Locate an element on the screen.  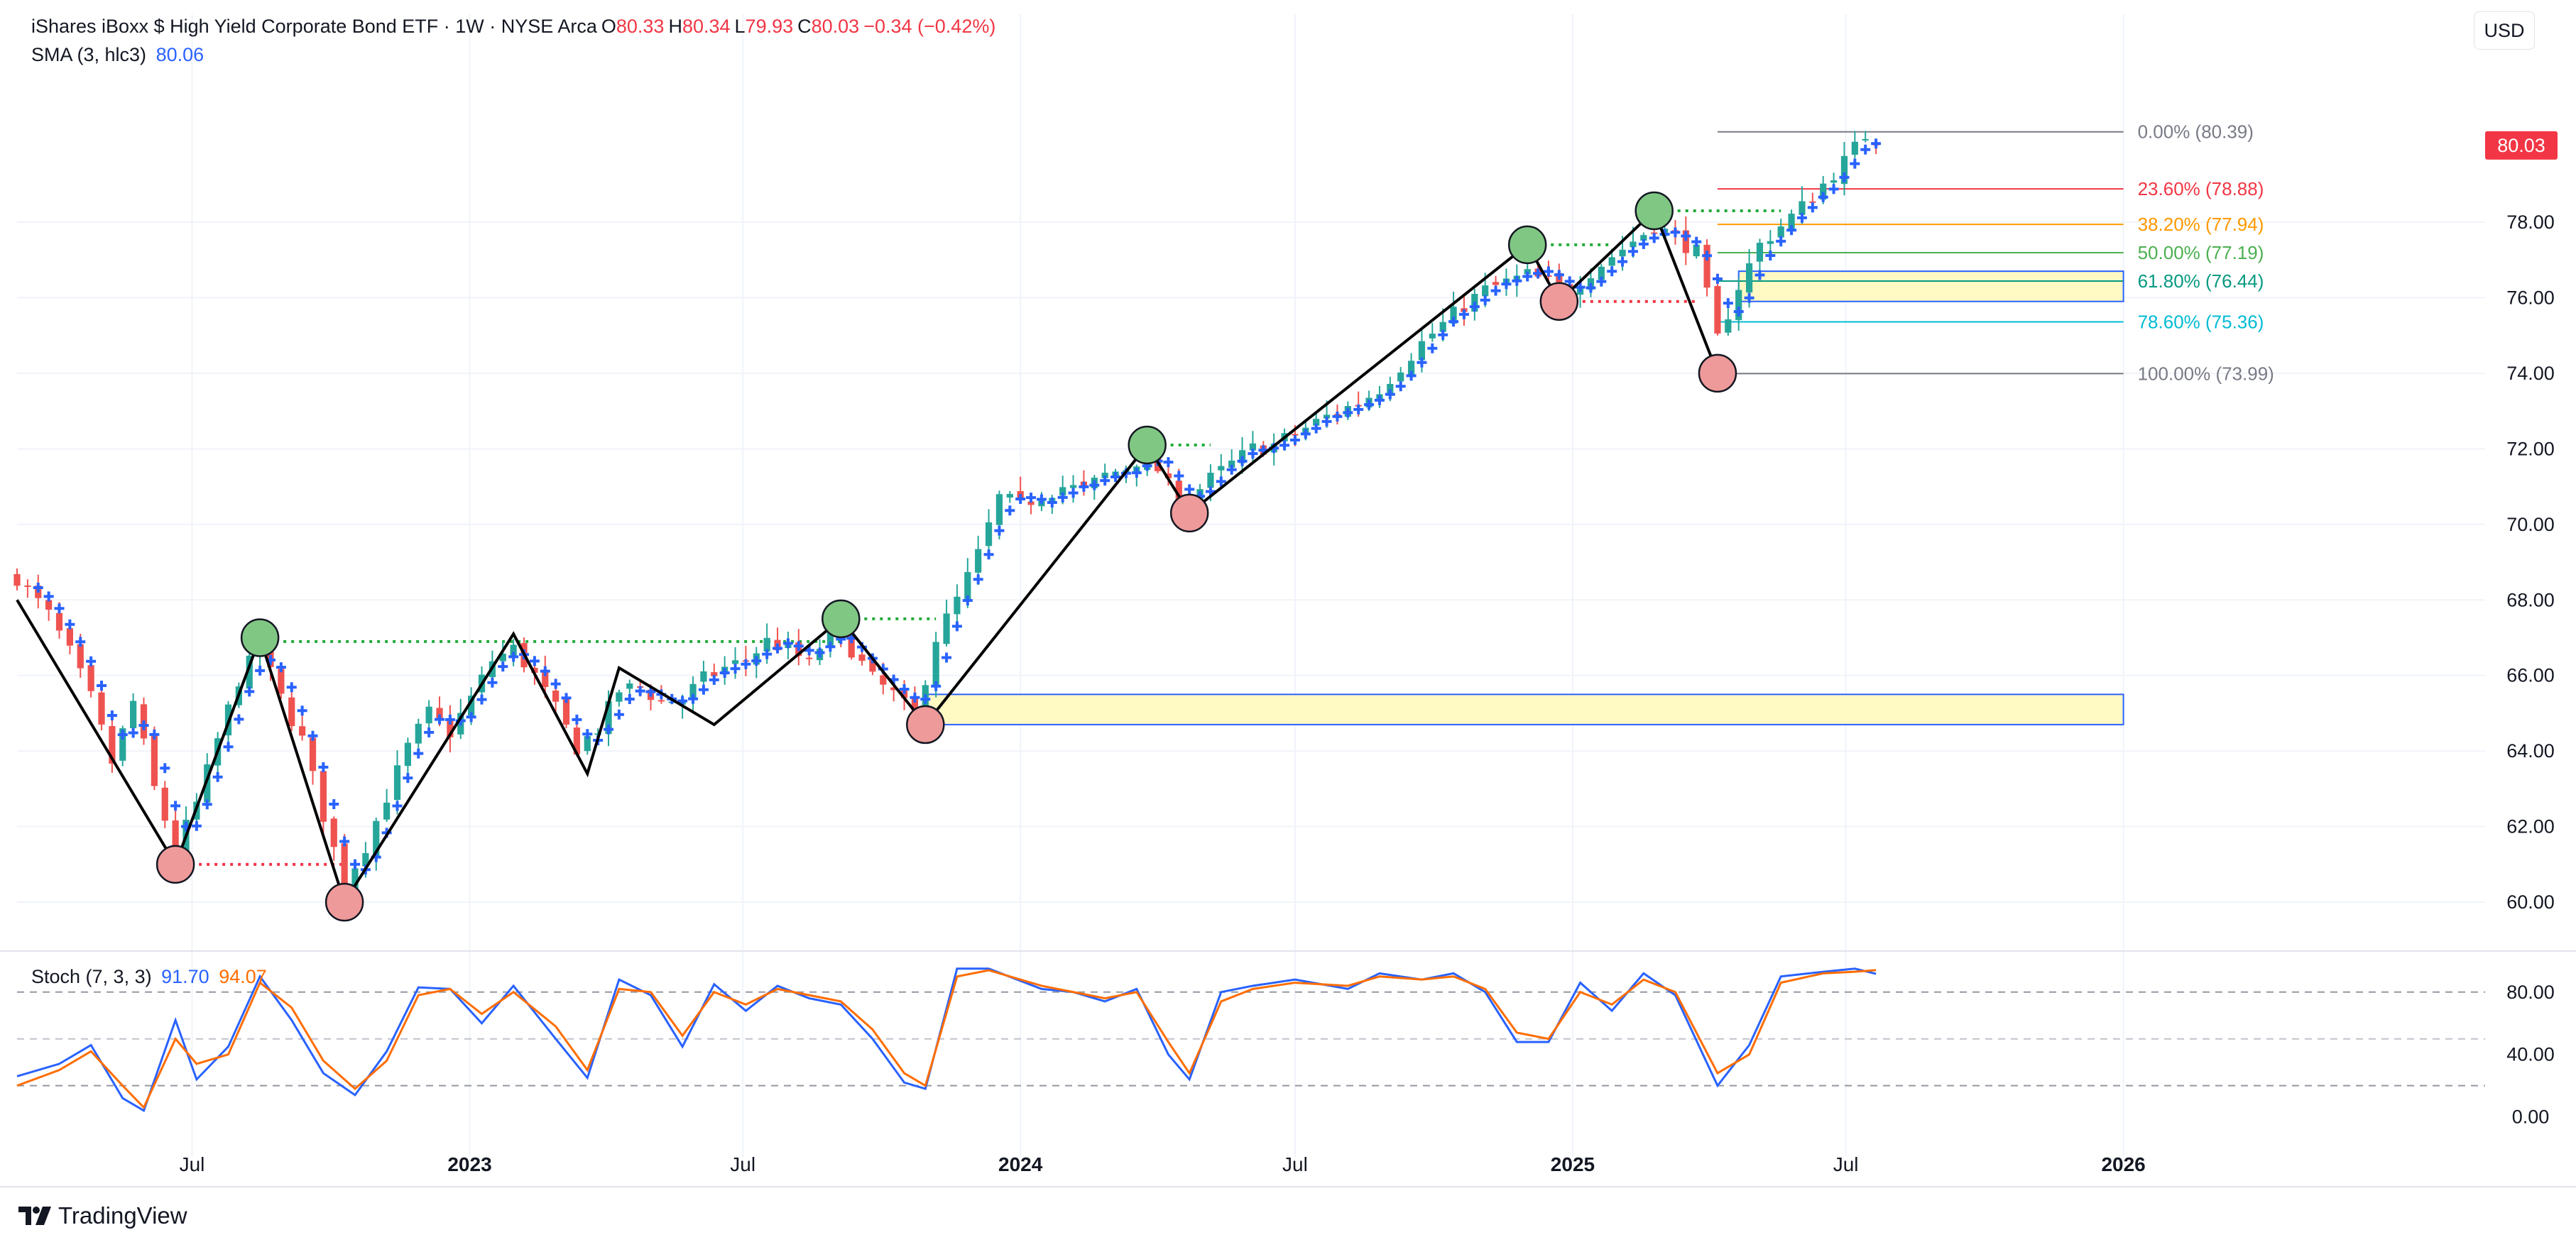
stoch-k-line is located at coordinates (946, 1040).